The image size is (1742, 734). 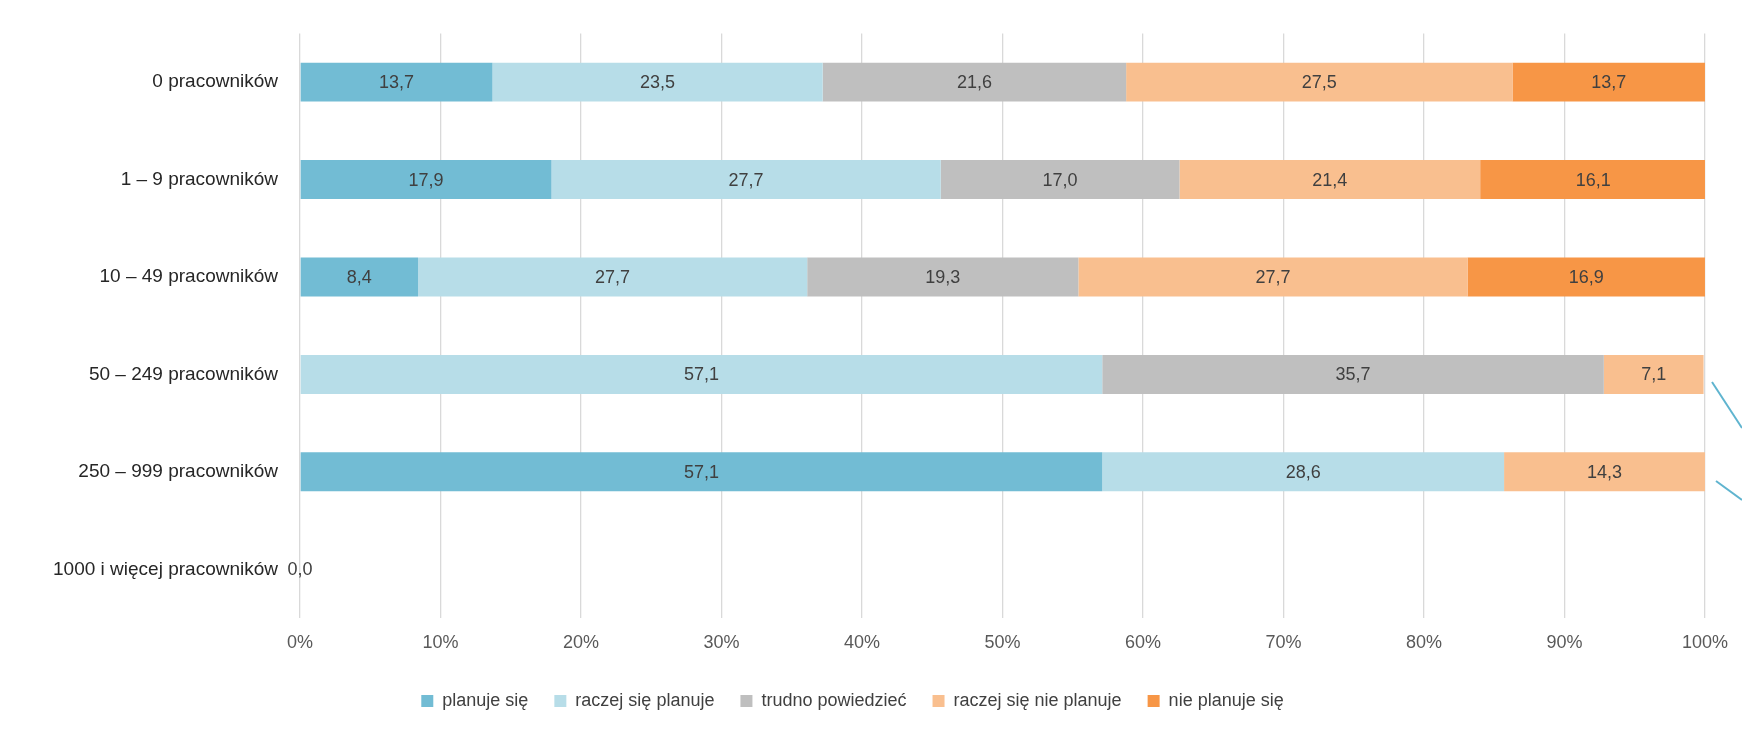 What do you see at coordinates (581, 641) in the screenshot?
I see `x-tick-label: 20%` at bounding box center [581, 641].